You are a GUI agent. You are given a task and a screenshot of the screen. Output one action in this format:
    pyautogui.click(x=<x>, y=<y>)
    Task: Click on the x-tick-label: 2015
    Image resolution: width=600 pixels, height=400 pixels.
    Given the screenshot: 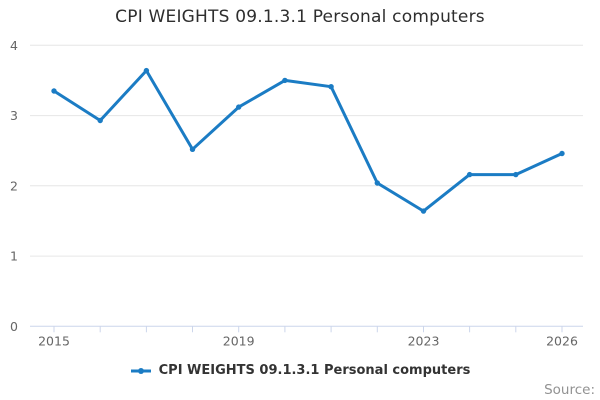 What is the action you would take?
    pyautogui.click(x=54, y=340)
    